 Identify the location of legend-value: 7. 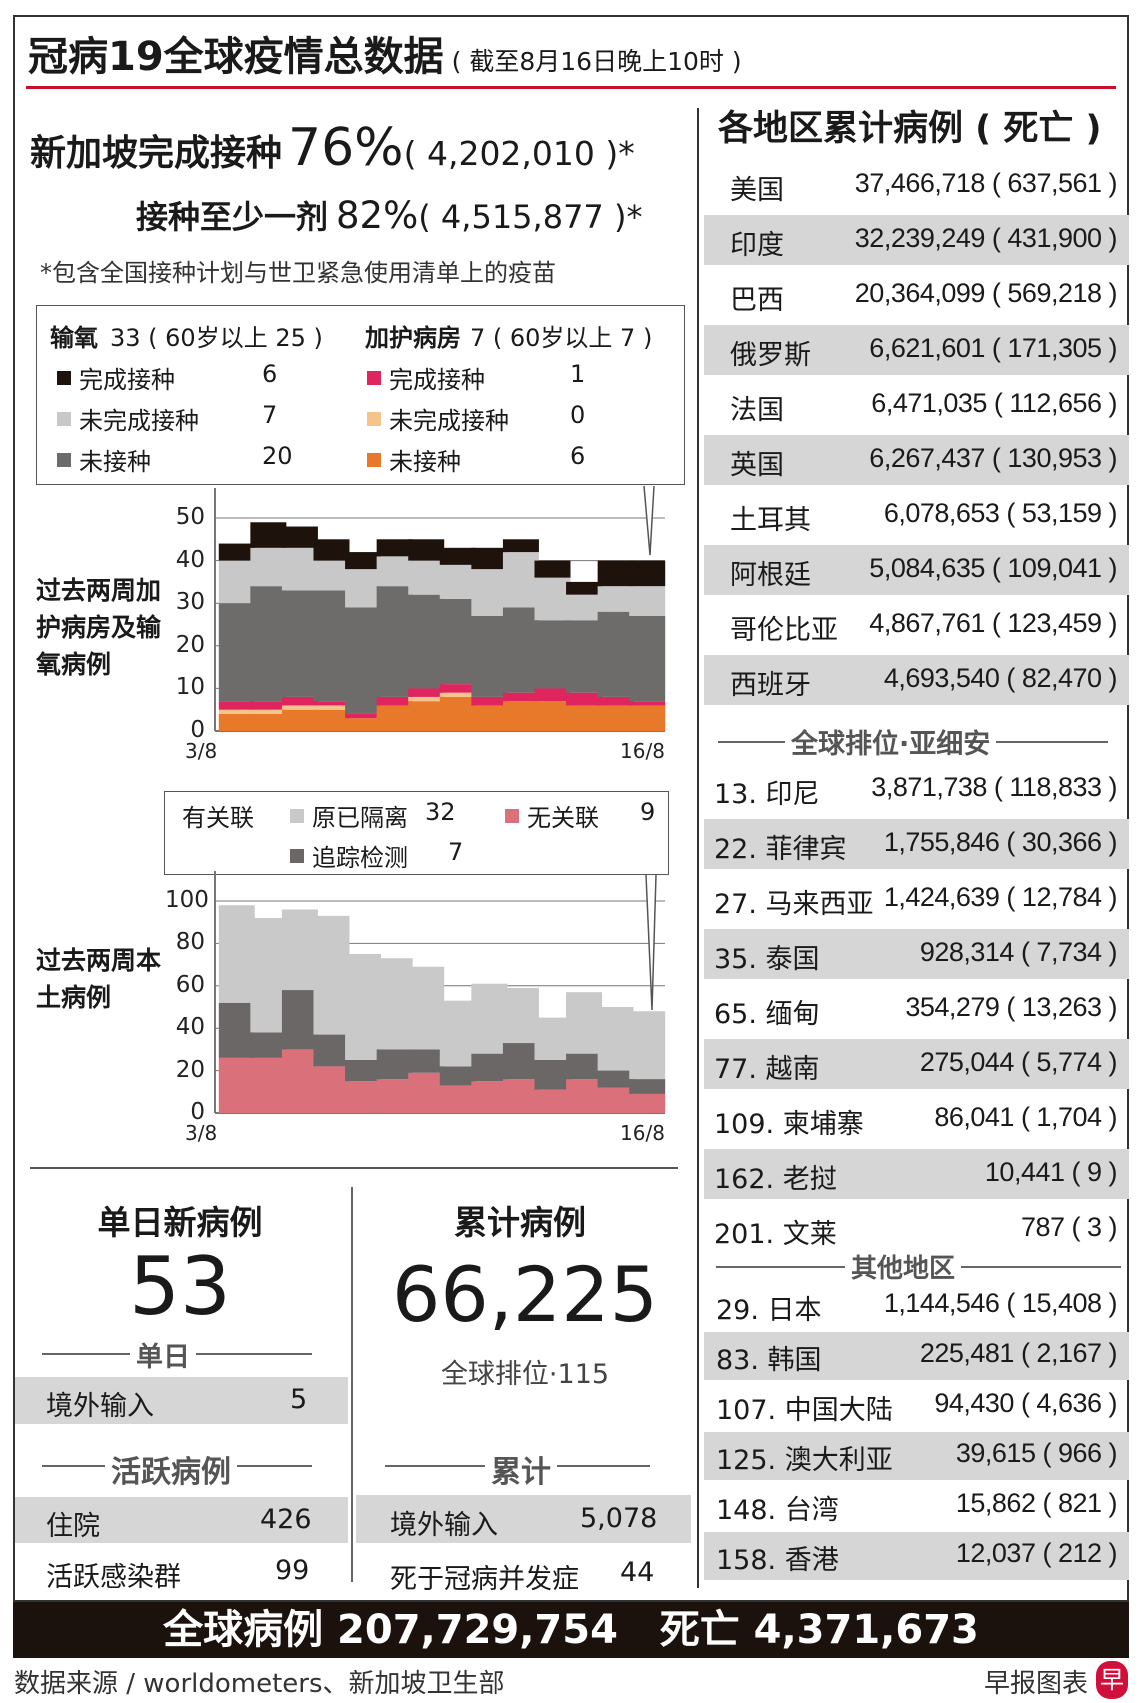
(270, 415).